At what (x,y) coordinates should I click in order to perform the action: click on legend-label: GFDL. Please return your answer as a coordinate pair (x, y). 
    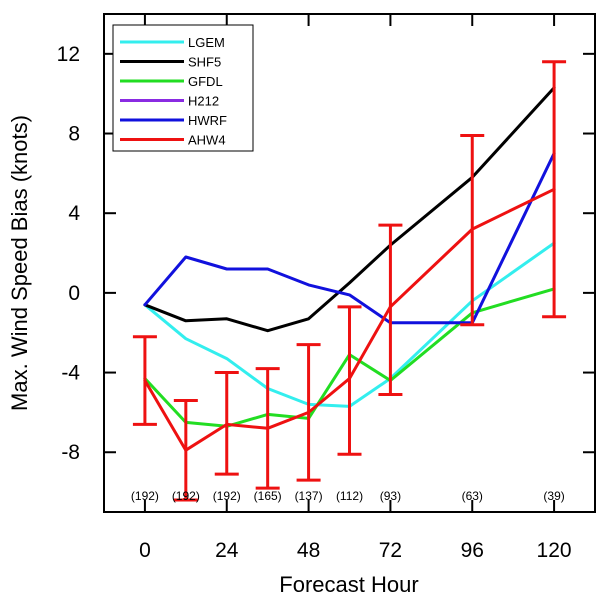
    Looking at the image, I should click on (205, 81).